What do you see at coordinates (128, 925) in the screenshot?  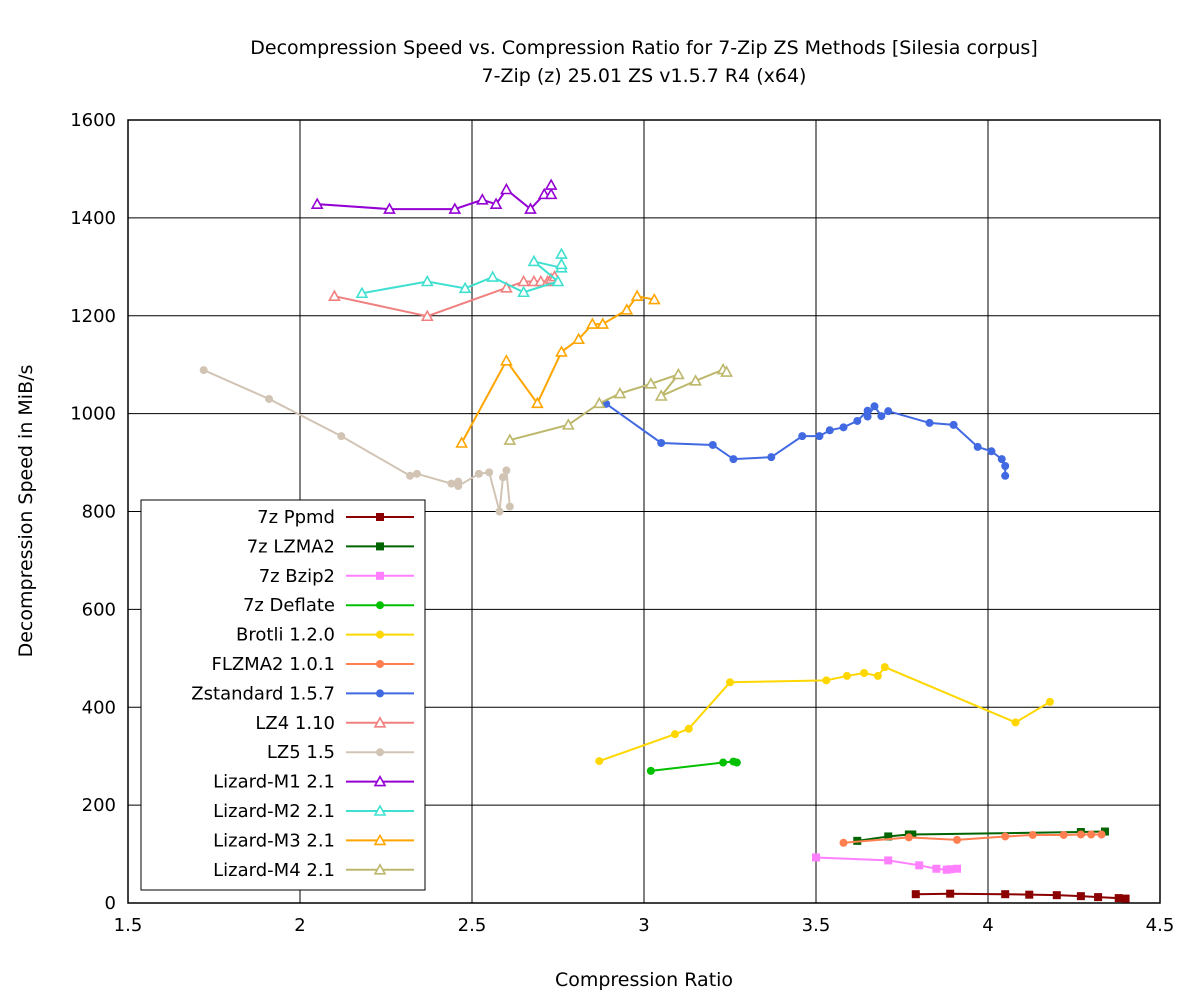 I see `x-tick-label: 1.5` at bounding box center [128, 925].